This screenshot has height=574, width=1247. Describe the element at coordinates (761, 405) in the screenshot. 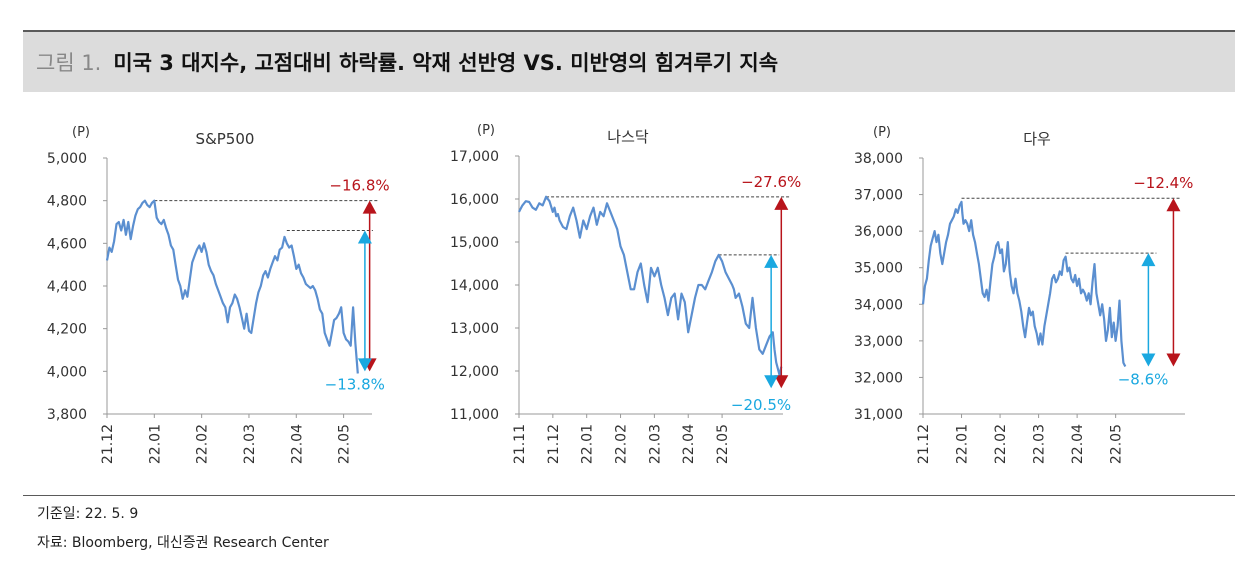

I see `recent-drawdown-label: −20.5%` at that location.